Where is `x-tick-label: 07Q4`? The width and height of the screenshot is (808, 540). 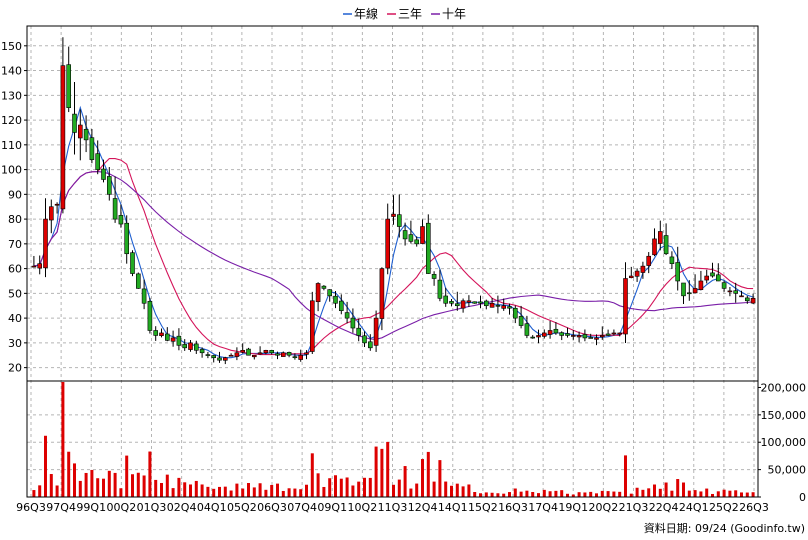
x-tick-label: 07Q4 is located at coordinates (302, 507).